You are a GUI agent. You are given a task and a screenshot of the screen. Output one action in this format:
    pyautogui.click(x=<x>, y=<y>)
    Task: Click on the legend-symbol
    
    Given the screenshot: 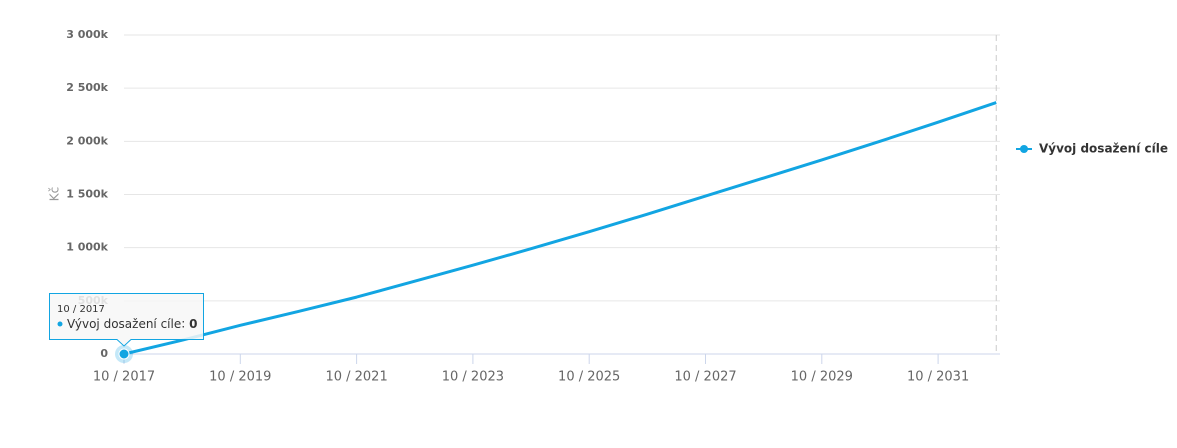 What is the action you would take?
    pyautogui.click(x=1024, y=149)
    